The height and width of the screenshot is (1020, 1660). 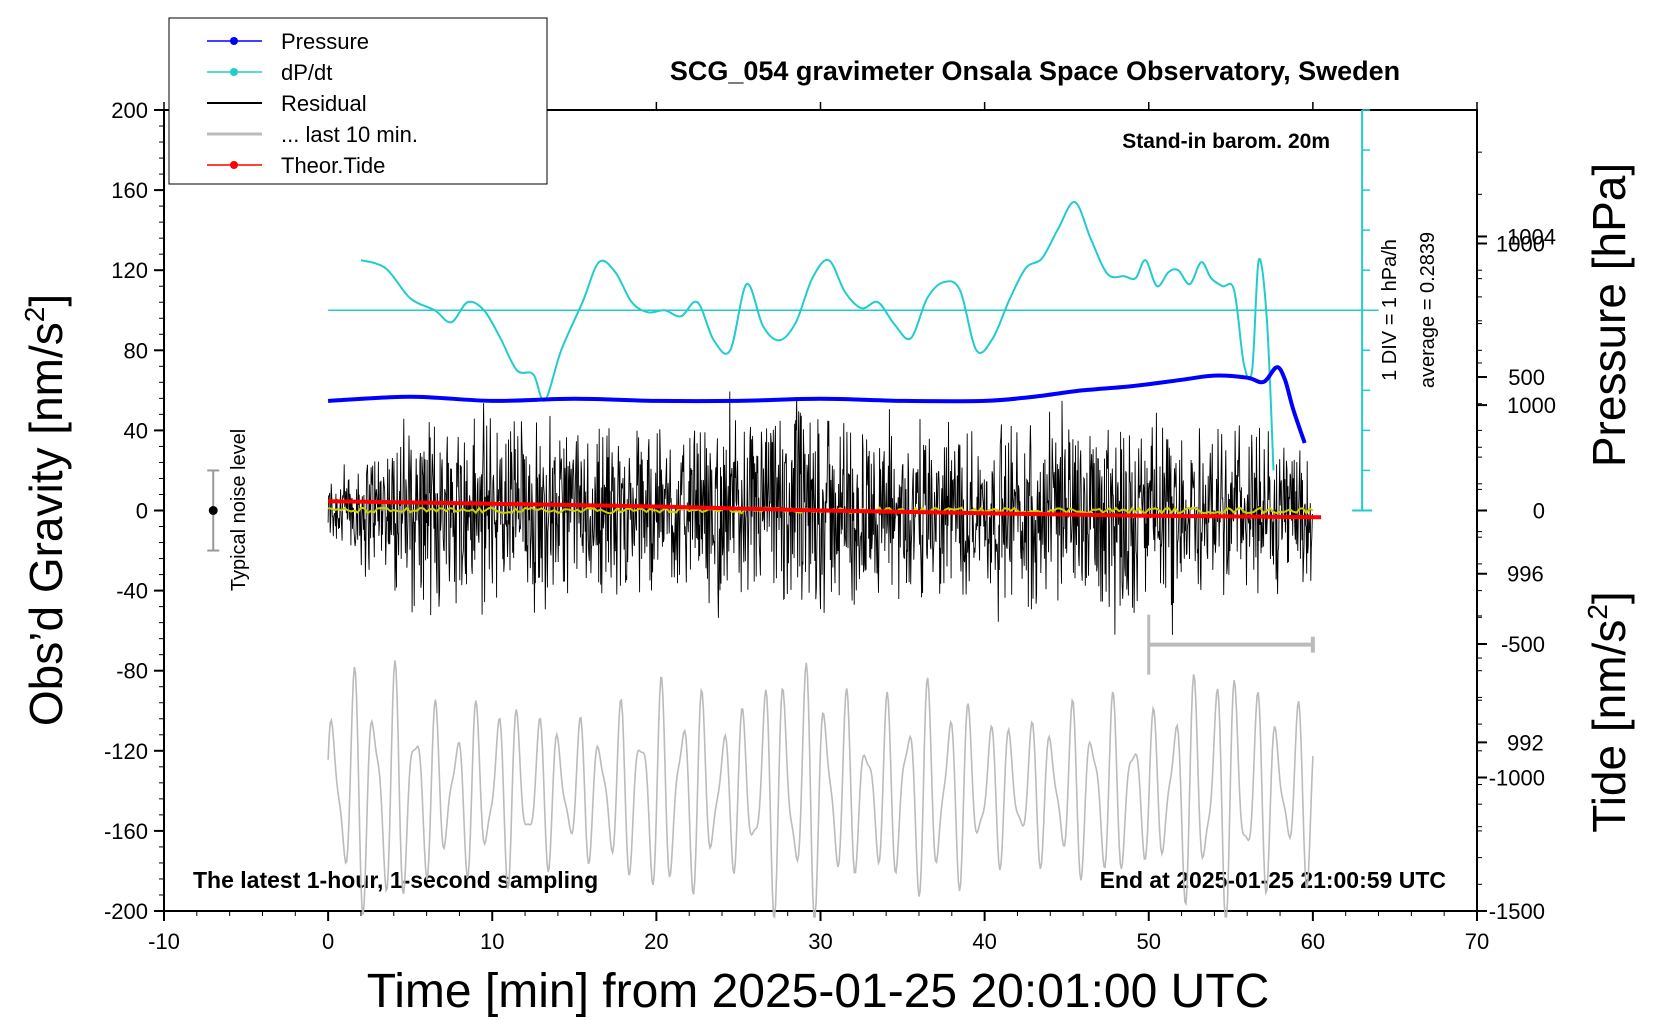 I want to click on legend-label: Residual, so click(x=324, y=103).